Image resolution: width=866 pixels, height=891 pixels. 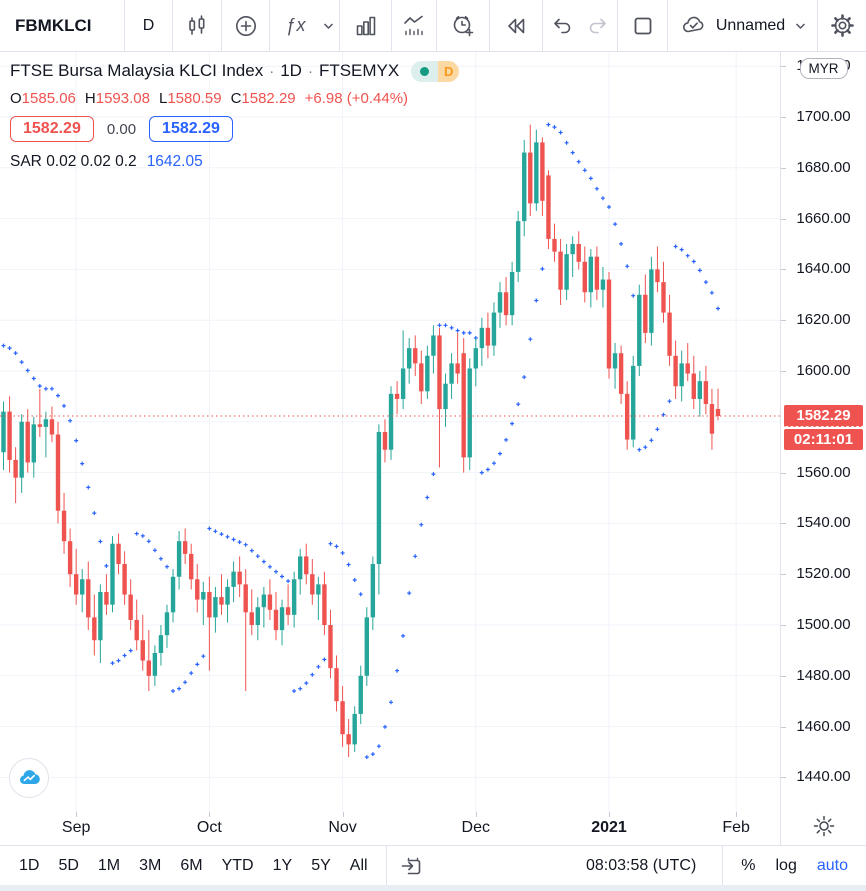 I want to click on price-axis-label: 1500.00, so click(x=823, y=624).